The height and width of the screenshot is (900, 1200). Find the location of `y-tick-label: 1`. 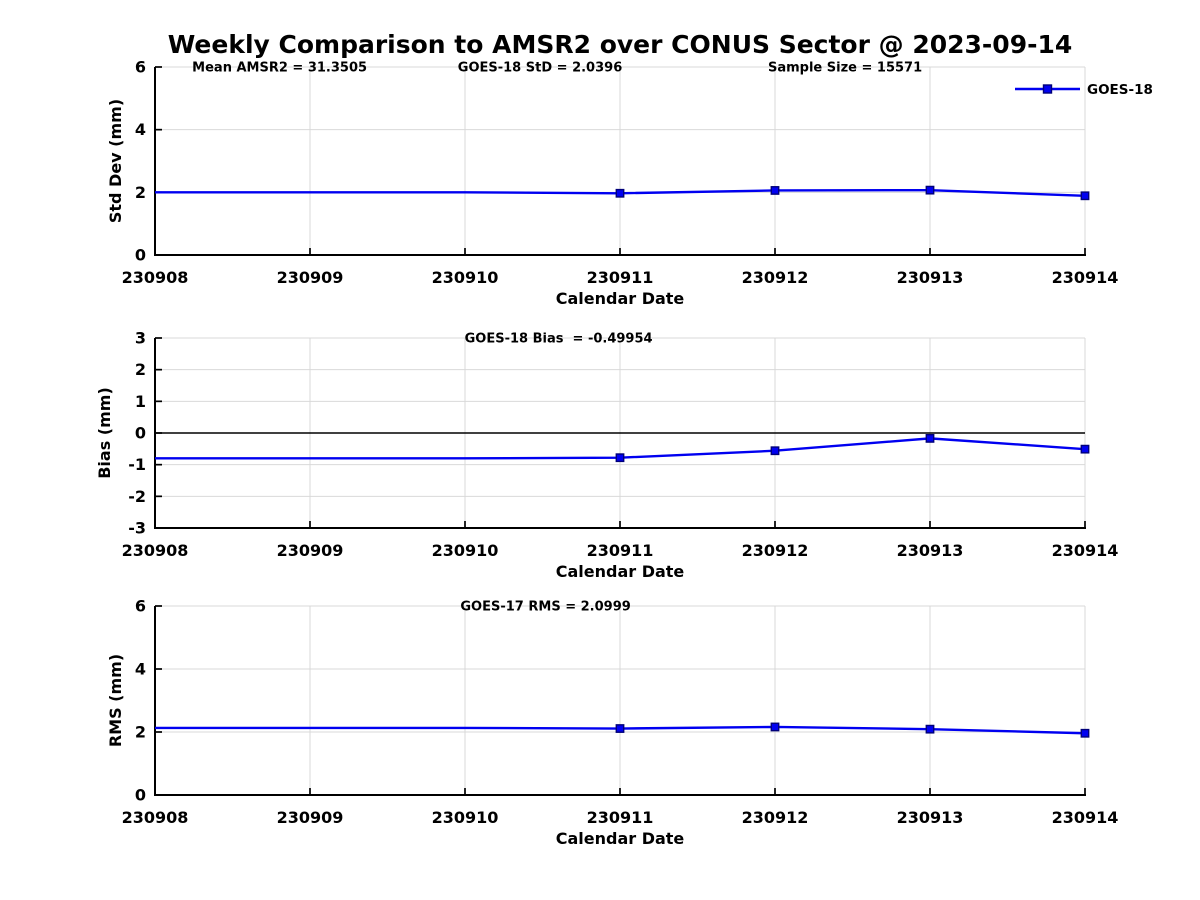

y-tick-label: 1 is located at coordinates (140, 401).